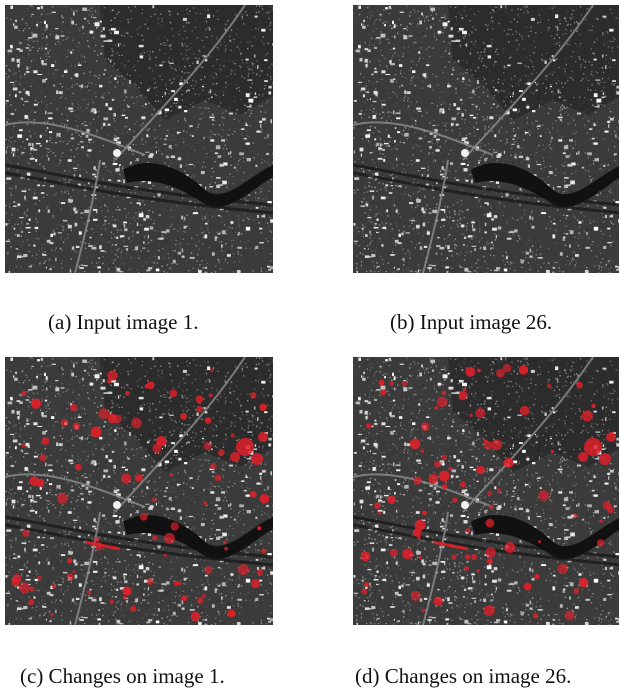  I want to click on caption-a: (a) Input image 1., so click(123, 322).